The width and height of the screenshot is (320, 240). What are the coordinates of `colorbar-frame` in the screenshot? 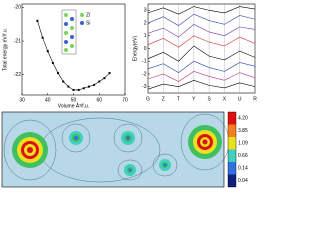 It's located at (232, 149).